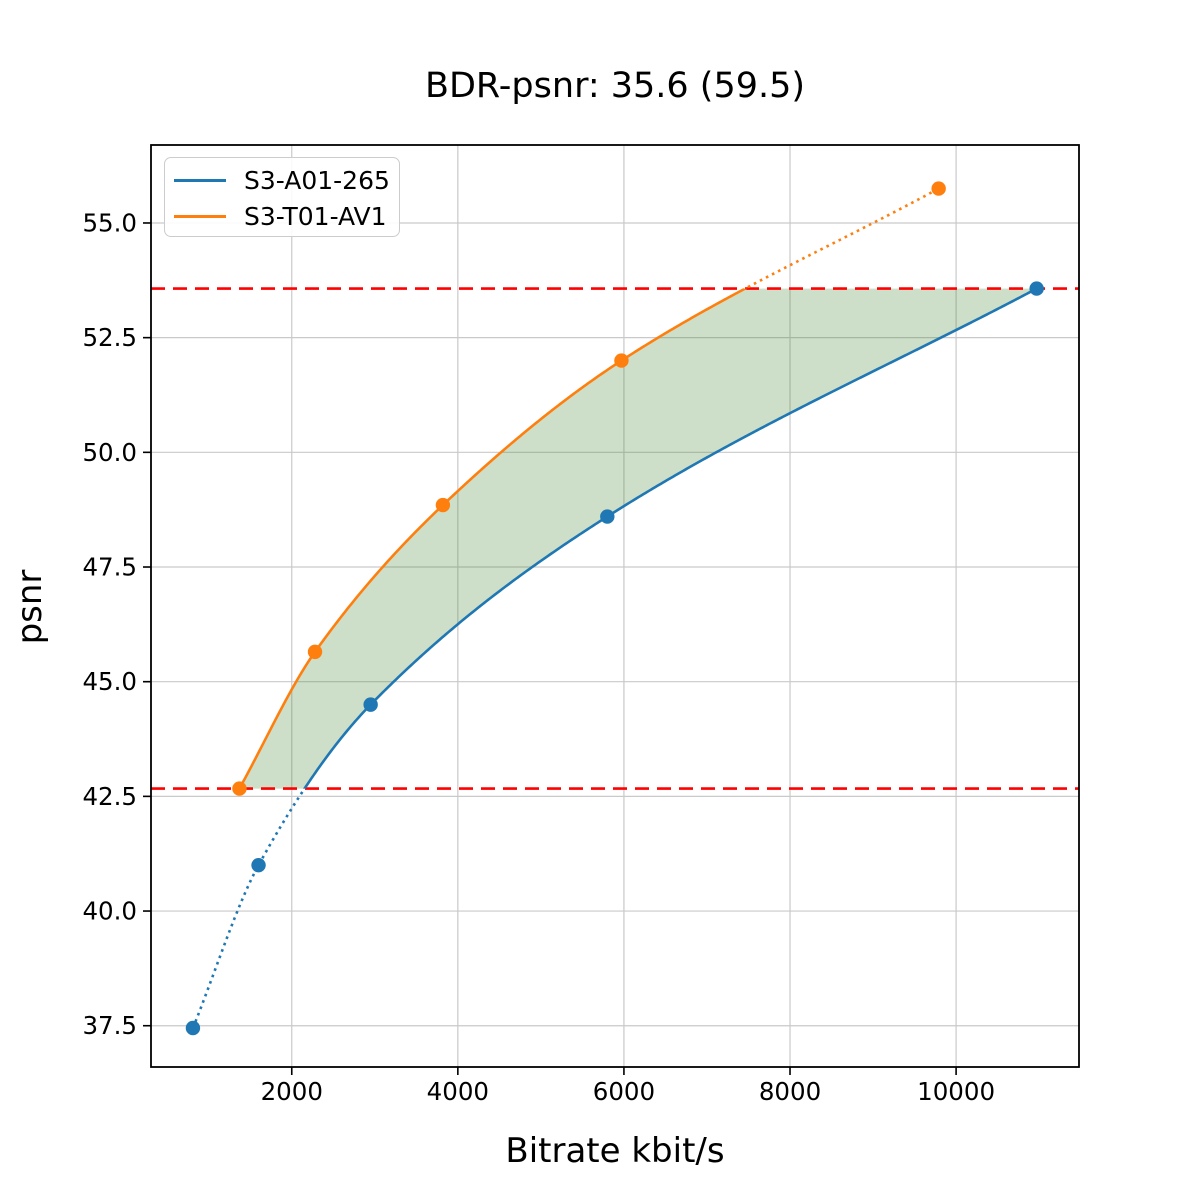 The width and height of the screenshot is (1200, 1200). I want to click on y-tick-label: 50.0, so click(109, 452).